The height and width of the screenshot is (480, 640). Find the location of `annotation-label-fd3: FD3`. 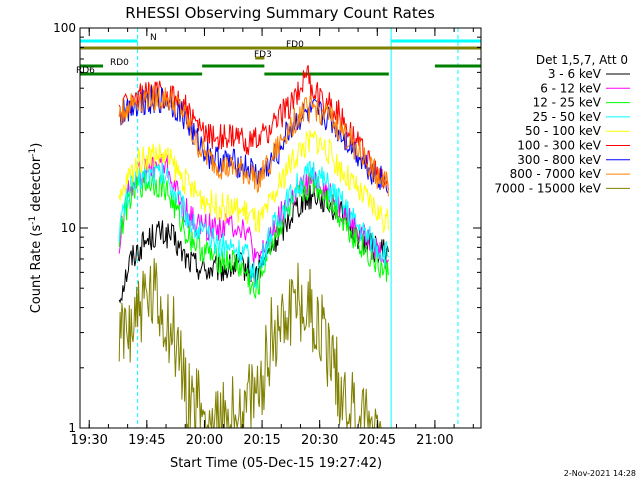

annotation-label-fd3: FD3 is located at coordinates (263, 55).